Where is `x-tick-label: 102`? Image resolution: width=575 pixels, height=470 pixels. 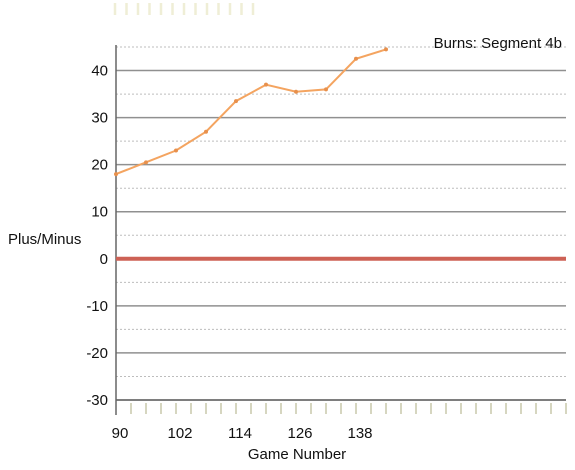 x-tick-label: 102 is located at coordinates (179, 433).